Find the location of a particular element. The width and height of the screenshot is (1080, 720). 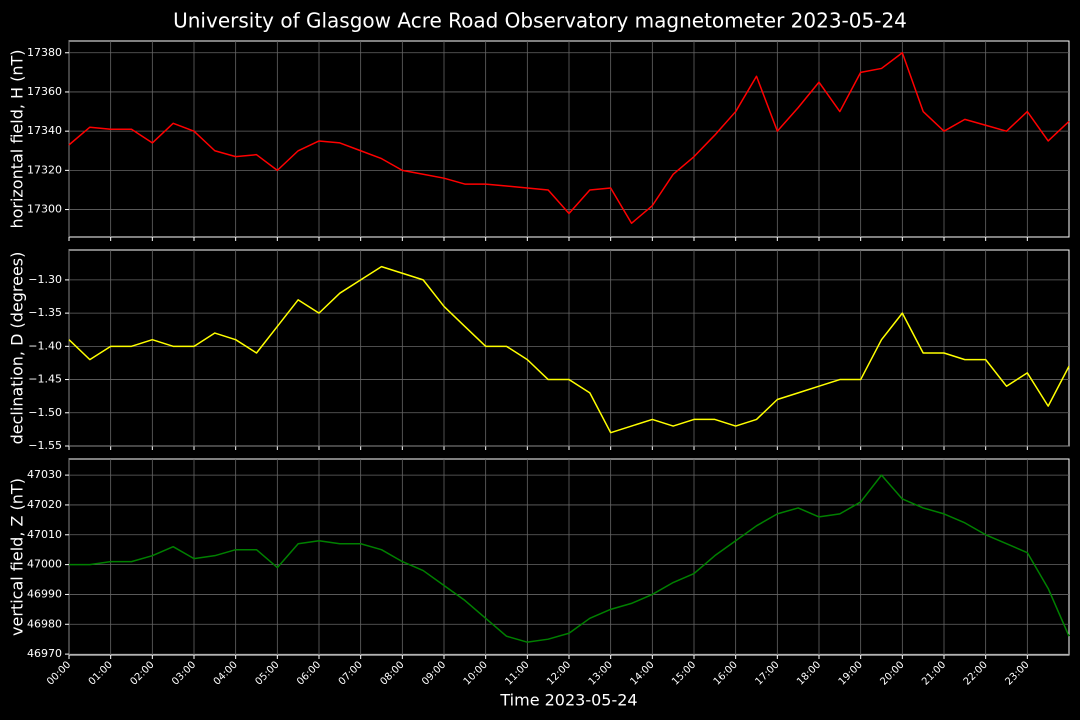

y-tick-label: −1.40 is located at coordinates (45, 345).